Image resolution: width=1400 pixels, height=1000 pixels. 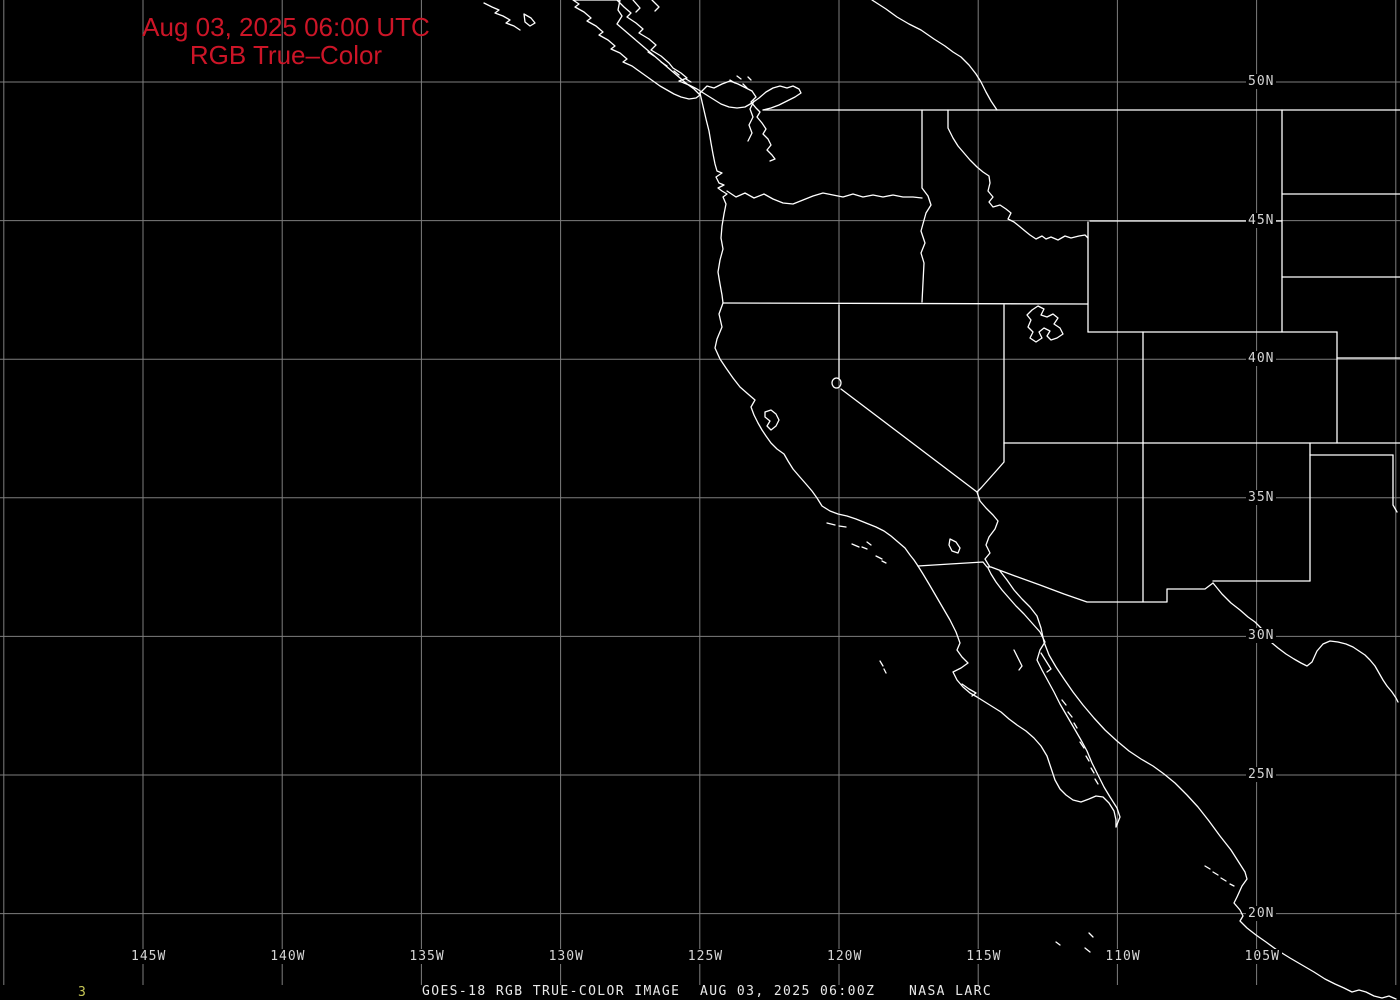 I want to click on islas-marias, so click(x=1219, y=876).